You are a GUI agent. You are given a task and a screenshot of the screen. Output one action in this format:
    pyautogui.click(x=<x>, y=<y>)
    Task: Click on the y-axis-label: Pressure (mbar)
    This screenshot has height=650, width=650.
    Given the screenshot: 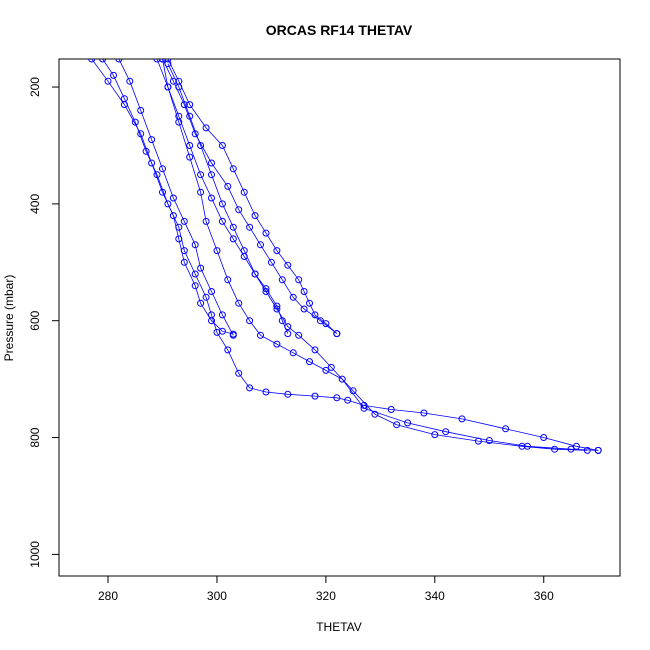 What is the action you would take?
    pyautogui.click(x=9, y=318)
    